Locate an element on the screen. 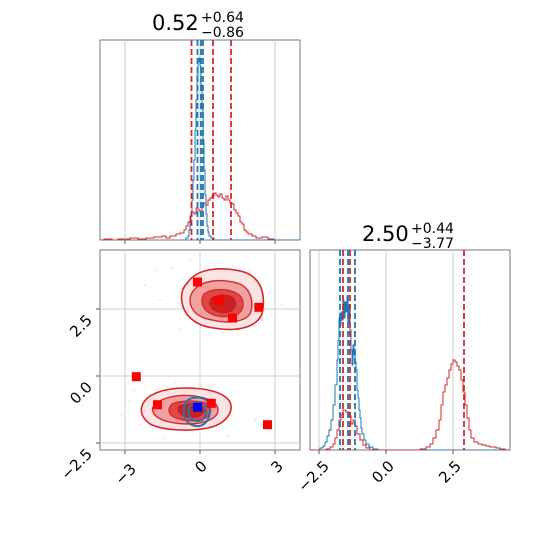 The height and width of the screenshot is (550, 550). right-xtick-label: 2.5 is located at coordinates (450, 472).